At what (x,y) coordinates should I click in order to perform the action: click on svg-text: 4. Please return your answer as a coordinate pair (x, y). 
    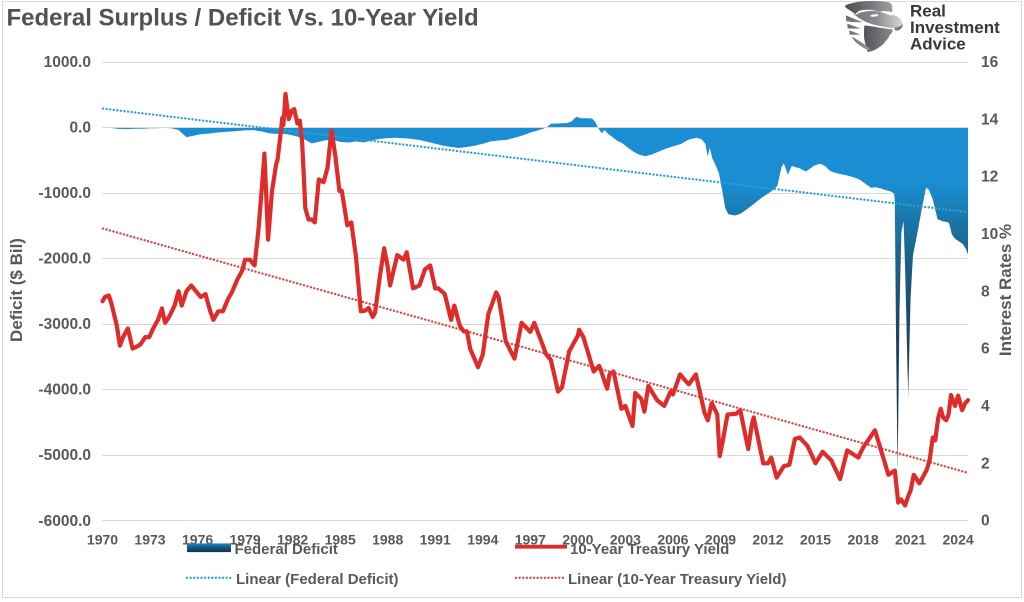
    Looking at the image, I should click on (985, 406).